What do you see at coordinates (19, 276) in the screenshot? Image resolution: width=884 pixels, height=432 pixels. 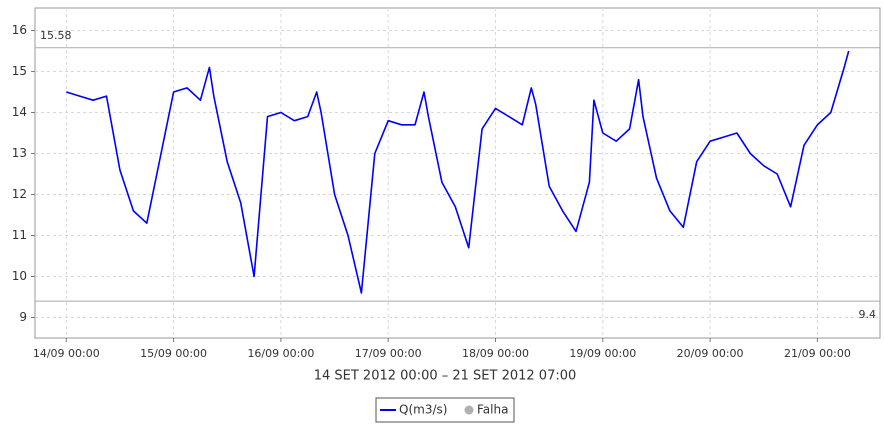 I see `y-tick-label: 10` at bounding box center [19, 276].